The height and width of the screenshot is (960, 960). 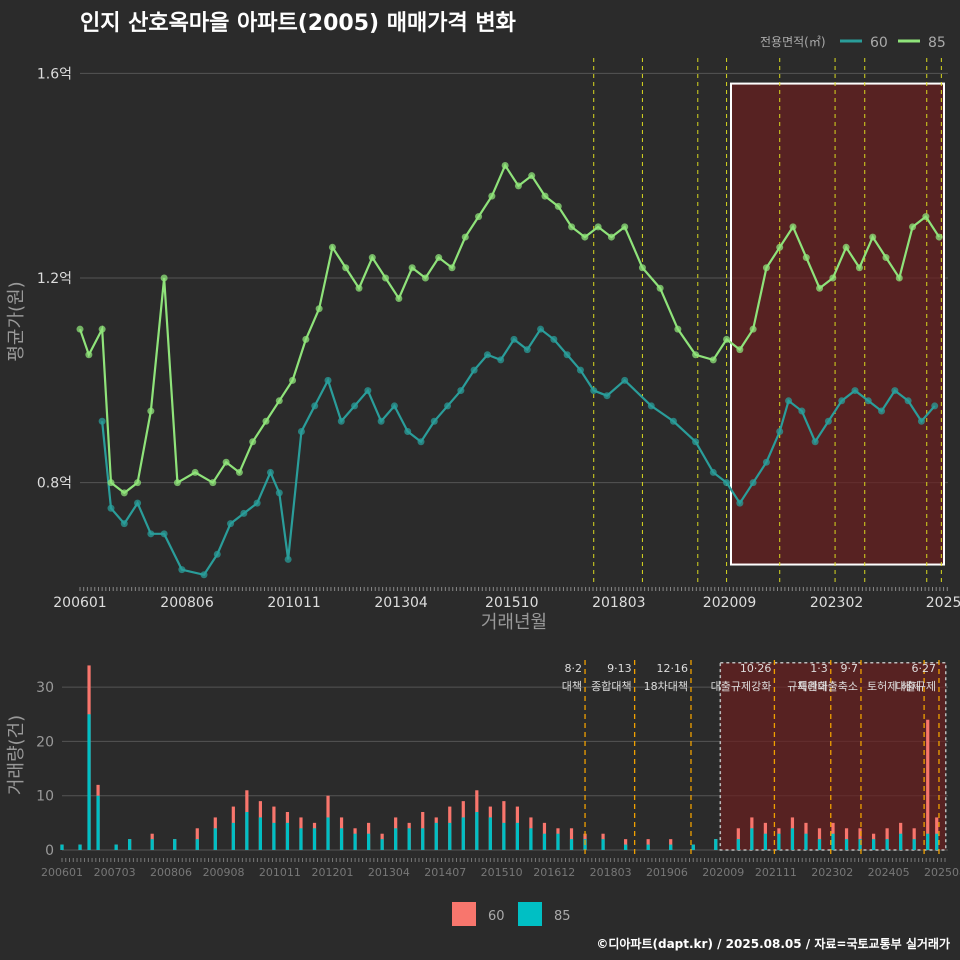 I want to click on x-tick-label: 201201, so click(x=333, y=872).